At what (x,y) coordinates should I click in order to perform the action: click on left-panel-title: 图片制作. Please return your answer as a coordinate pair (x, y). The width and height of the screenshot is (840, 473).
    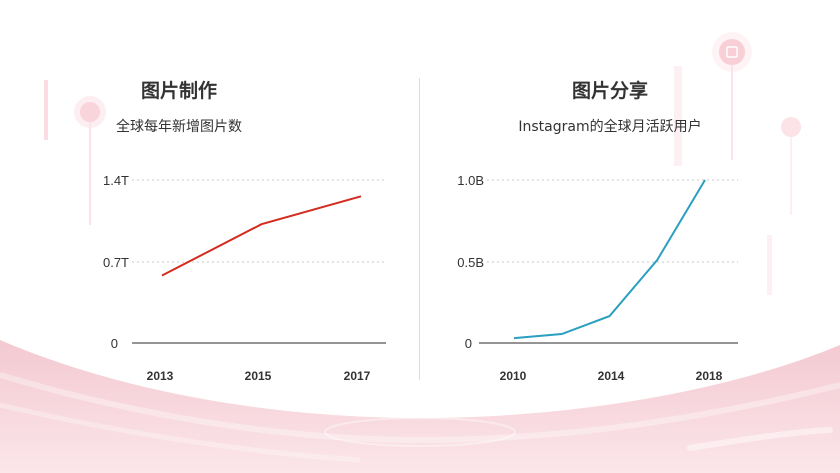
    Looking at the image, I should click on (178, 91).